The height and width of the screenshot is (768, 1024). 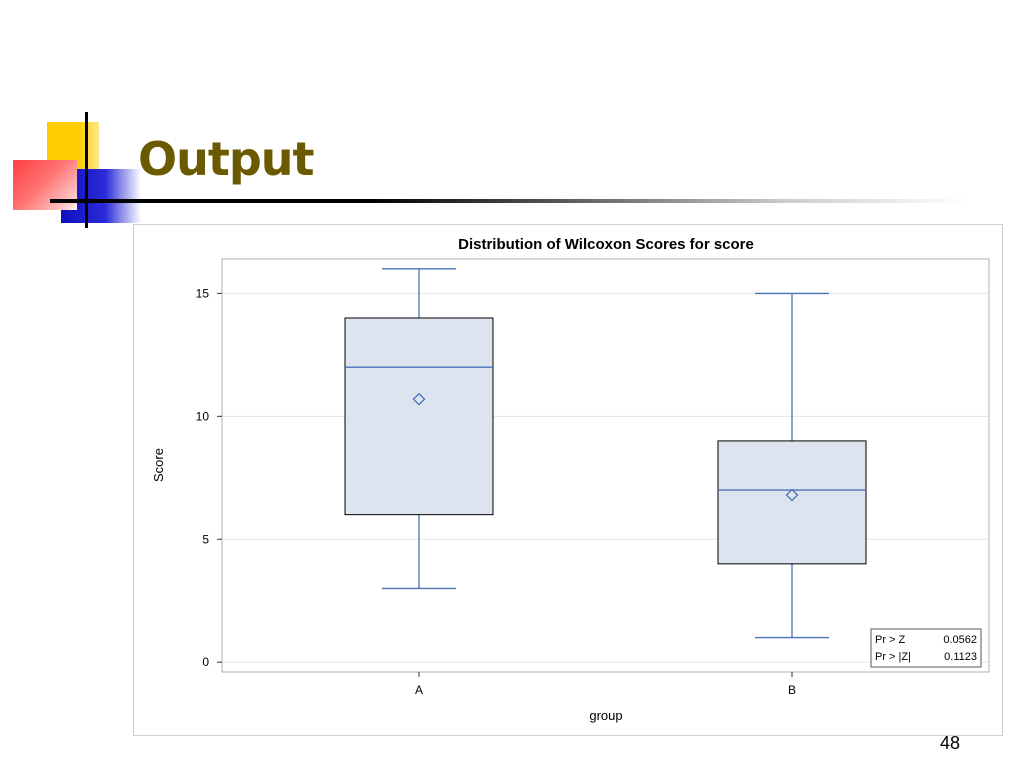 I want to click on x-tick-label: B, so click(x=792, y=690).